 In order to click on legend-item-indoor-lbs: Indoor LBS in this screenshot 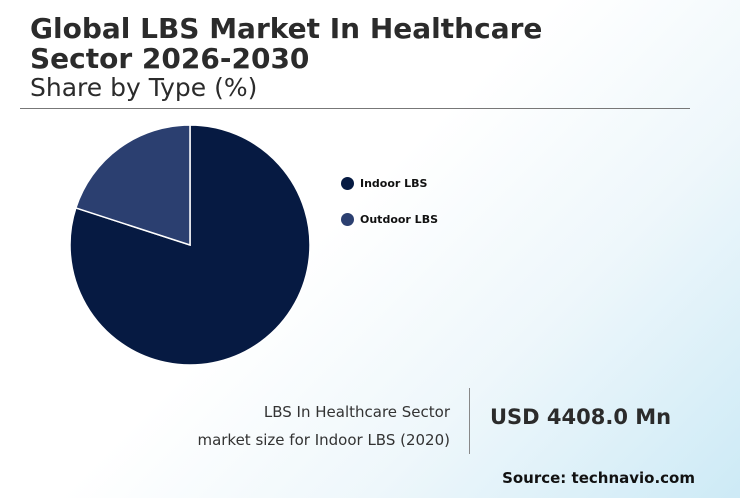, I will do `click(389, 183)`.